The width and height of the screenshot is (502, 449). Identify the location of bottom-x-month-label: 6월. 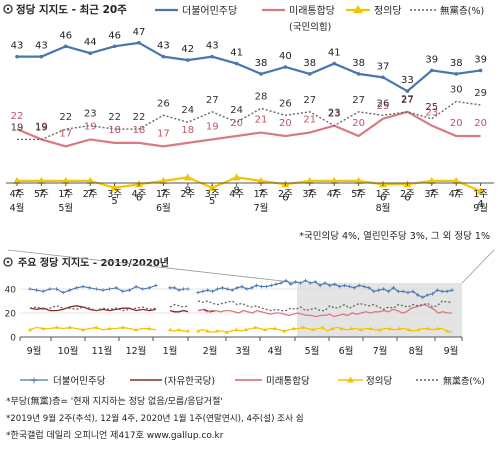
(346, 351).